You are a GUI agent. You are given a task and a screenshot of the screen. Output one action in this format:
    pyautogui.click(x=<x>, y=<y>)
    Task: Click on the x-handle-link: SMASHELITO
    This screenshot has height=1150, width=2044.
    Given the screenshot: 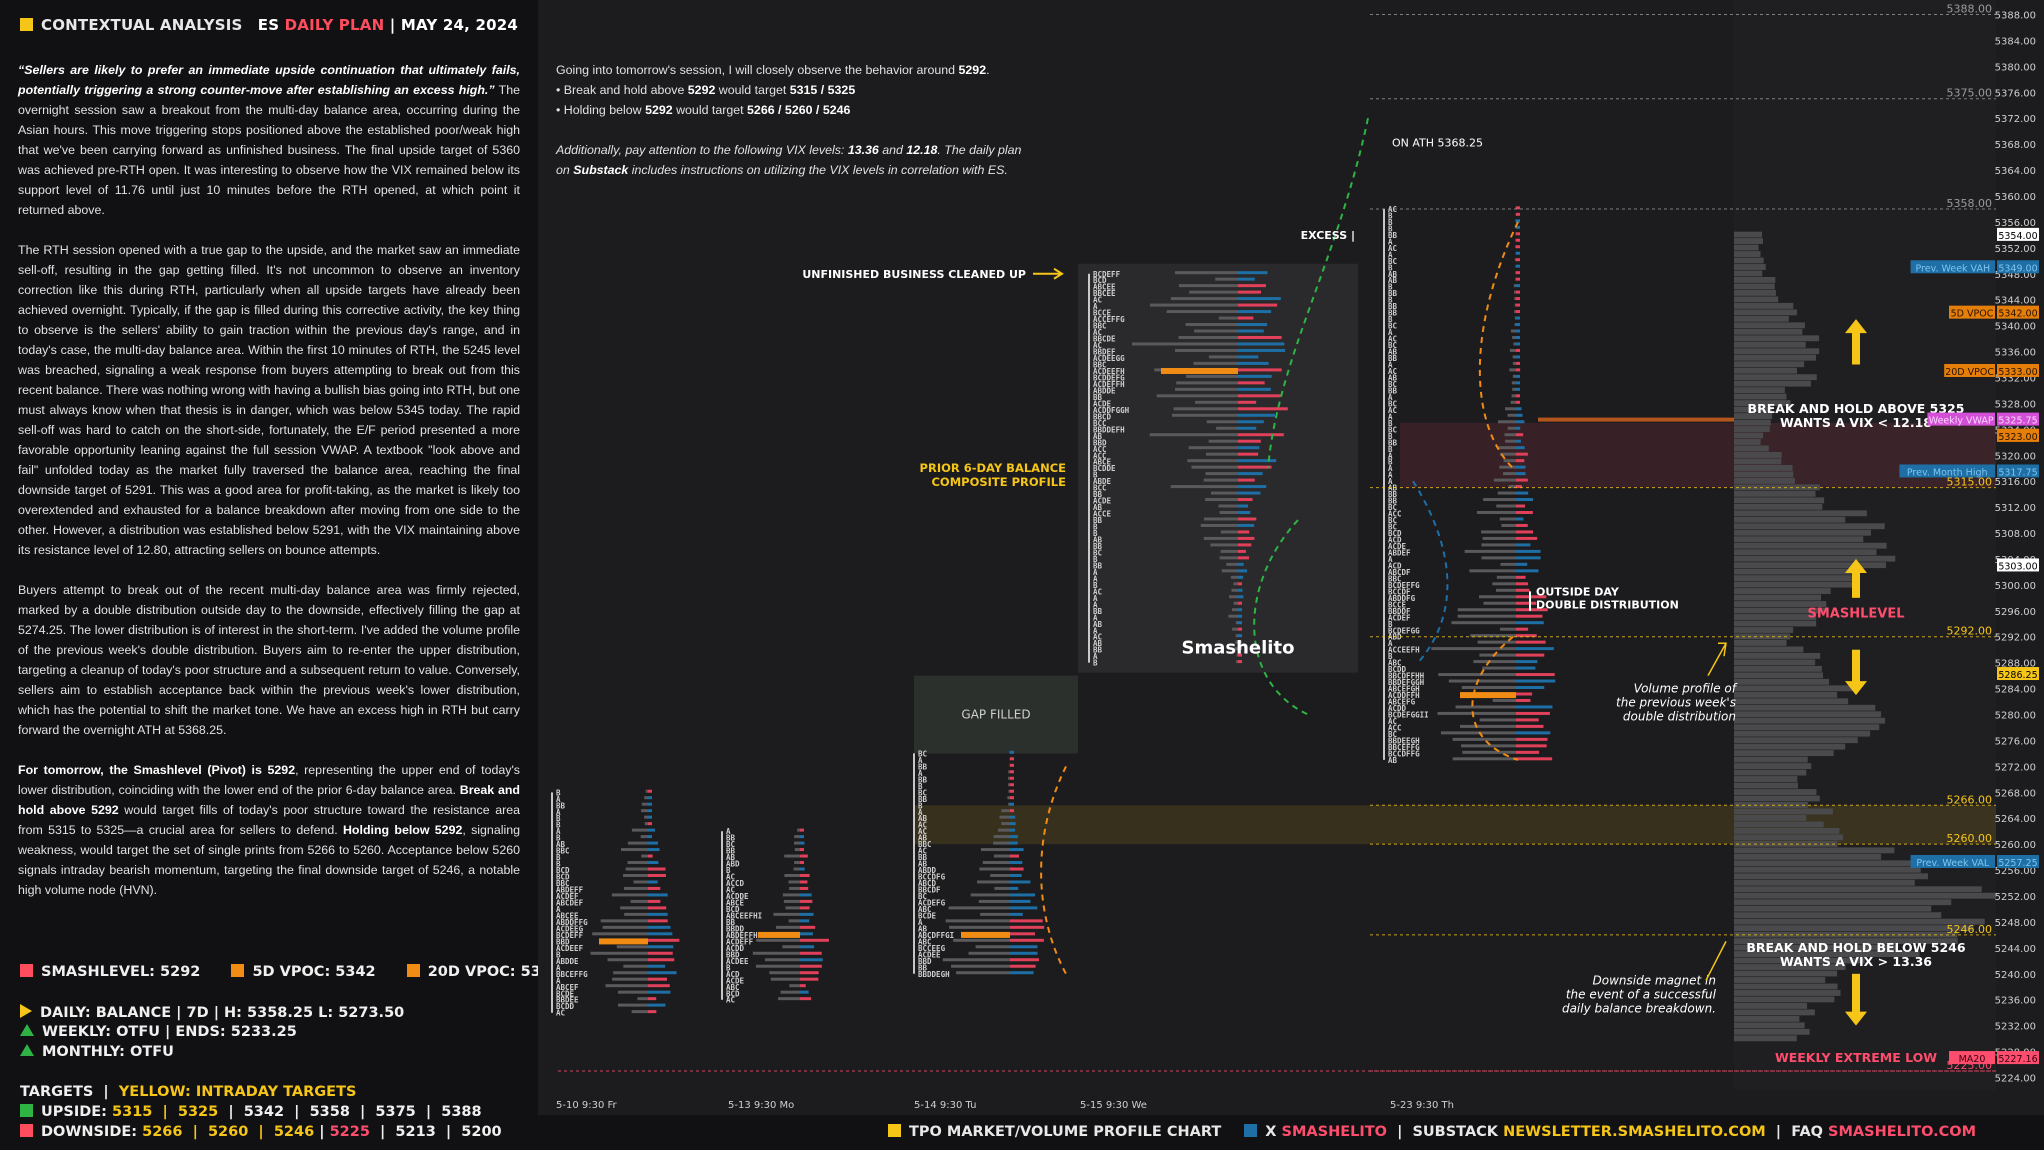 What is the action you would take?
    pyautogui.click(x=1334, y=1132)
    